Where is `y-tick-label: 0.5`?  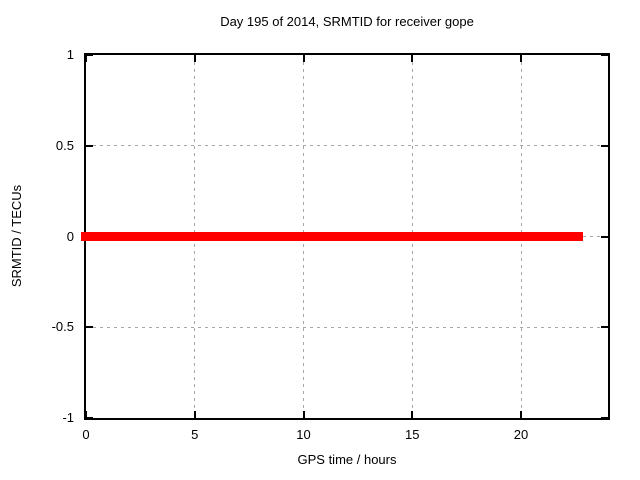 y-tick-label: 0.5 is located at coordinates (64, 145).